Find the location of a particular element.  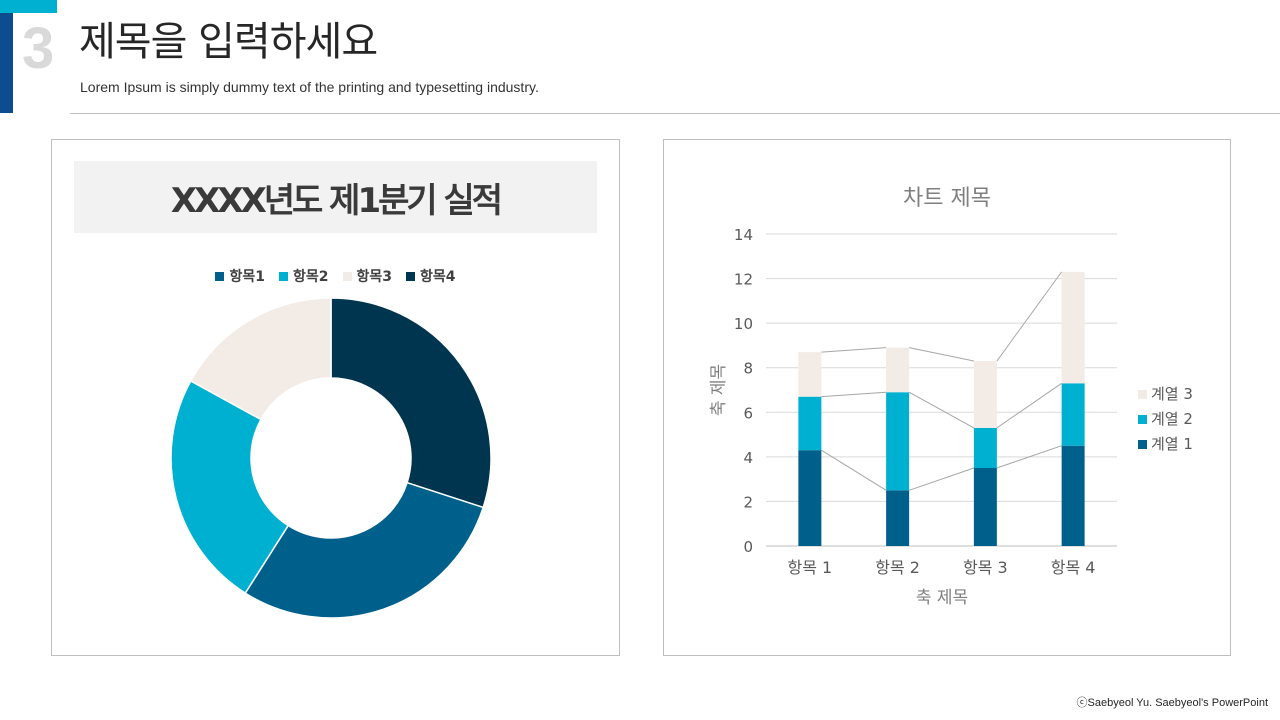

y-tick-label: 0 is located at coordinates (748, 547).